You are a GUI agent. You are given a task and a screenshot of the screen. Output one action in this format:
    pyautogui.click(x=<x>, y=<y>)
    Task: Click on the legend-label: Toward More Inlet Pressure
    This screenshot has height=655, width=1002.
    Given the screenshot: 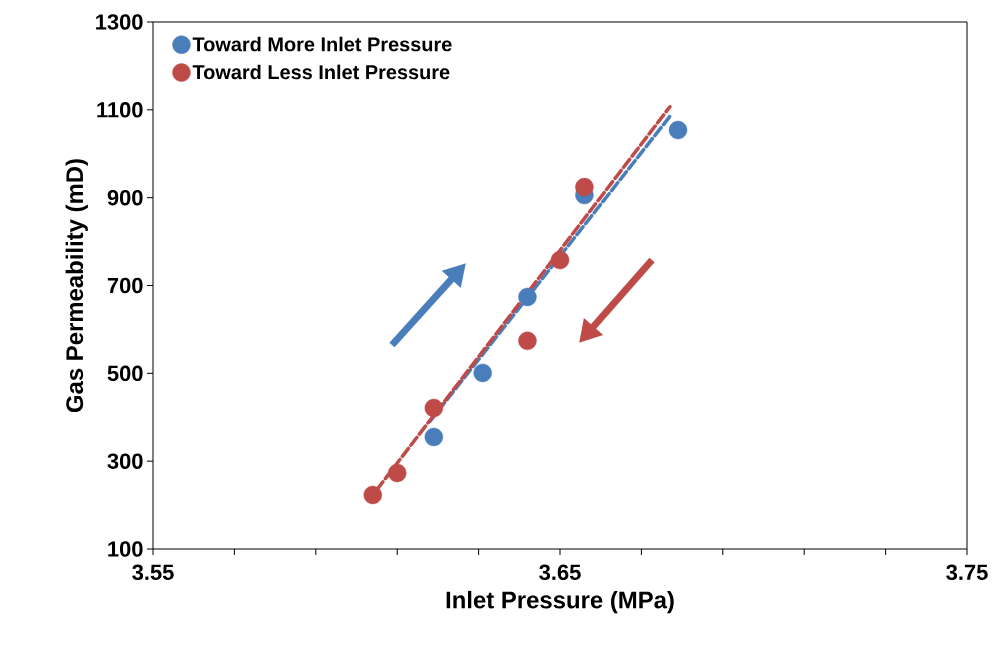 What is the action you would take?
    pyautogui.click(x=322, y=44)
    